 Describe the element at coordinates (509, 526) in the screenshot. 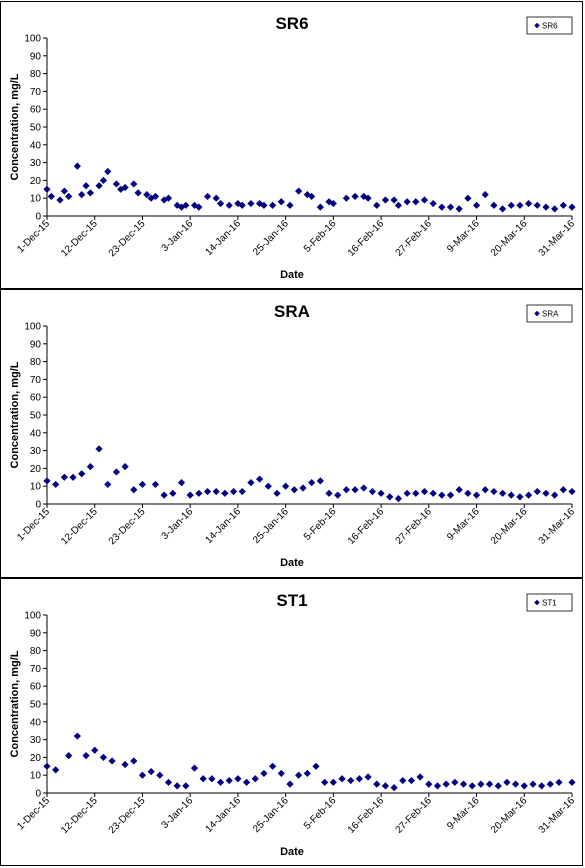

I see `x-tick-label: 20-Mar-16` at that location.